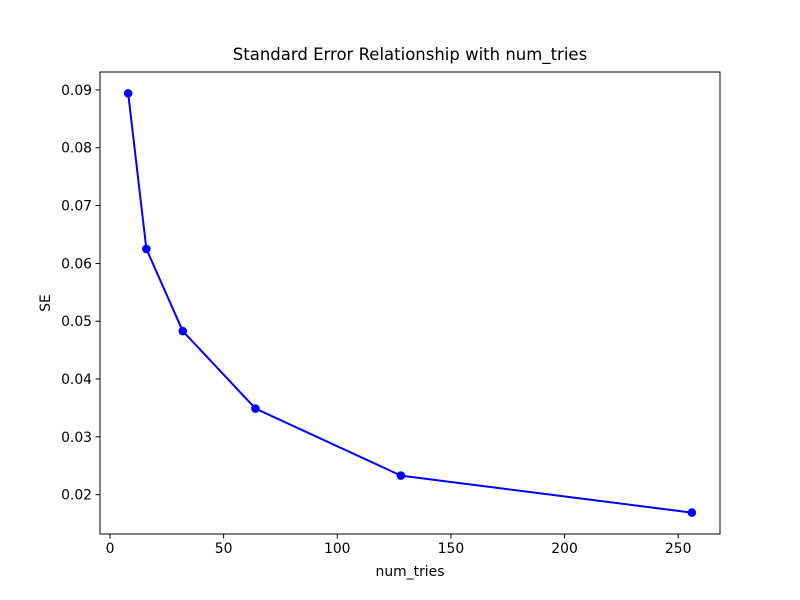 The image size is (800, 600). Describe the element at coordinates (678, 549) in the screenshot. I see `x-tick-label: 250` at that location.